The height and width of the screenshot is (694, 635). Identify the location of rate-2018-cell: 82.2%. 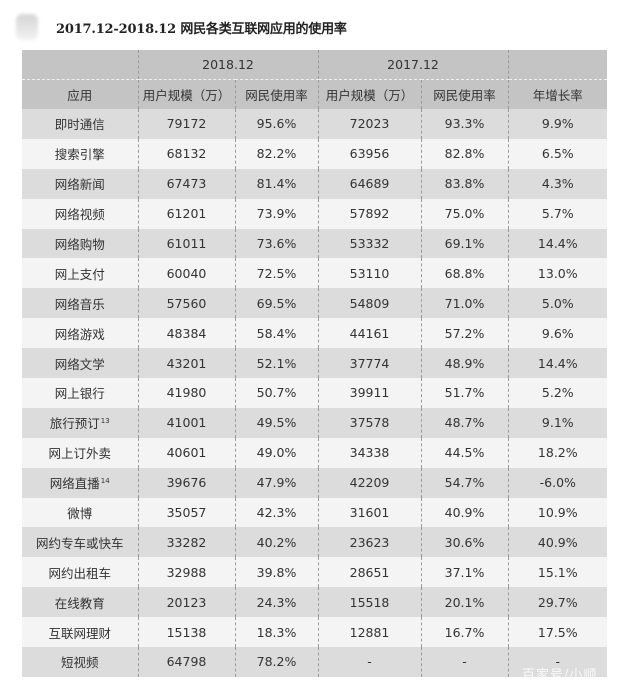
(276, 153).